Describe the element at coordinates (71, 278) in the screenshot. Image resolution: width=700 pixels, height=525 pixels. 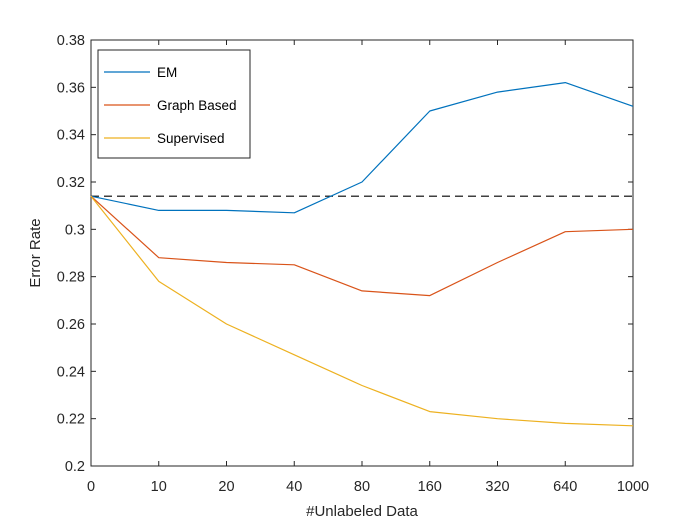
I see `y-tick-label: 0.28` at that location.